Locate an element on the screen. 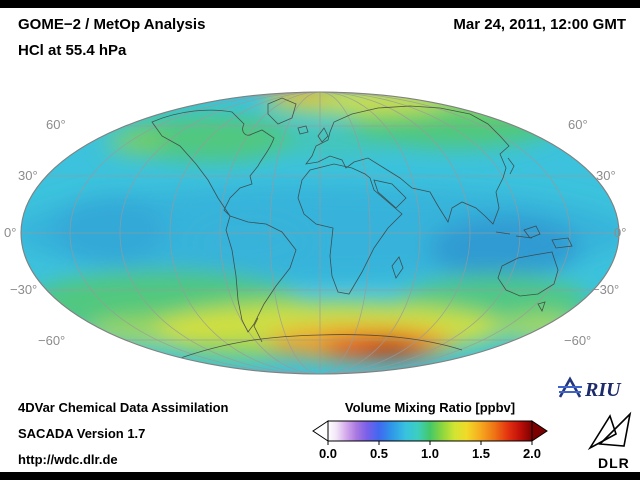 The height and width of the screenshot is (480, 640). colorbar-tickmarks is located at coordinates (430, 443).